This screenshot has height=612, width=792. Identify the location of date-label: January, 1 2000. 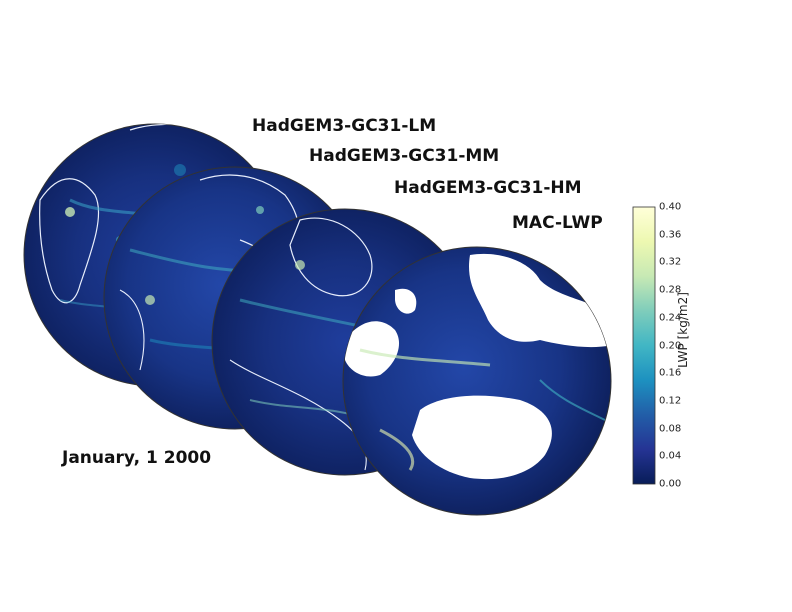
(137, 458).